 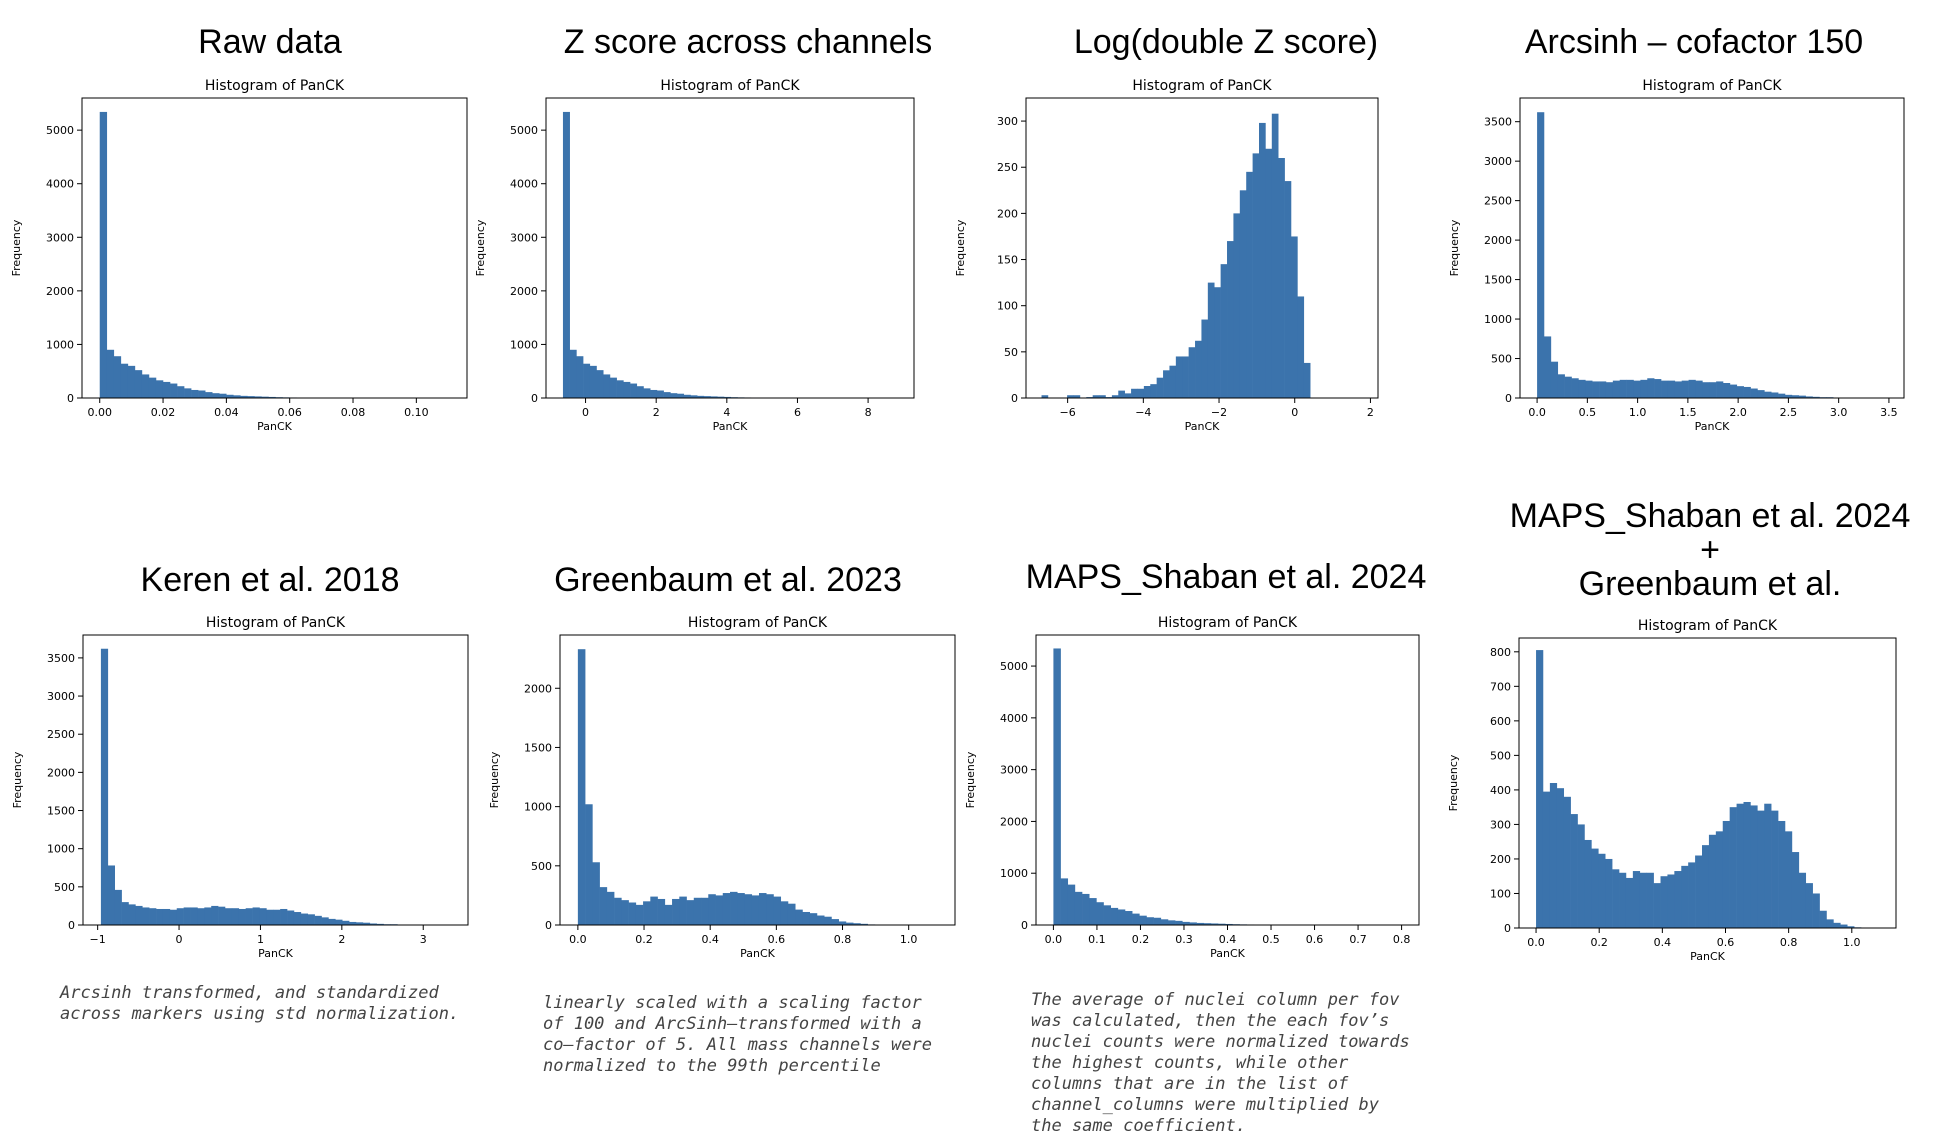 I want to click on y-tick-label: 5000, so click(x=524, y=130).